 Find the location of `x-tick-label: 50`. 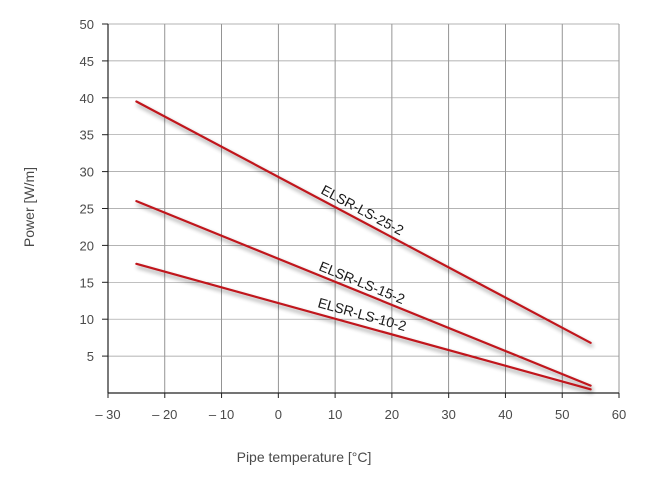

x-tick-label: 50 is located at coordinates (562, 414).